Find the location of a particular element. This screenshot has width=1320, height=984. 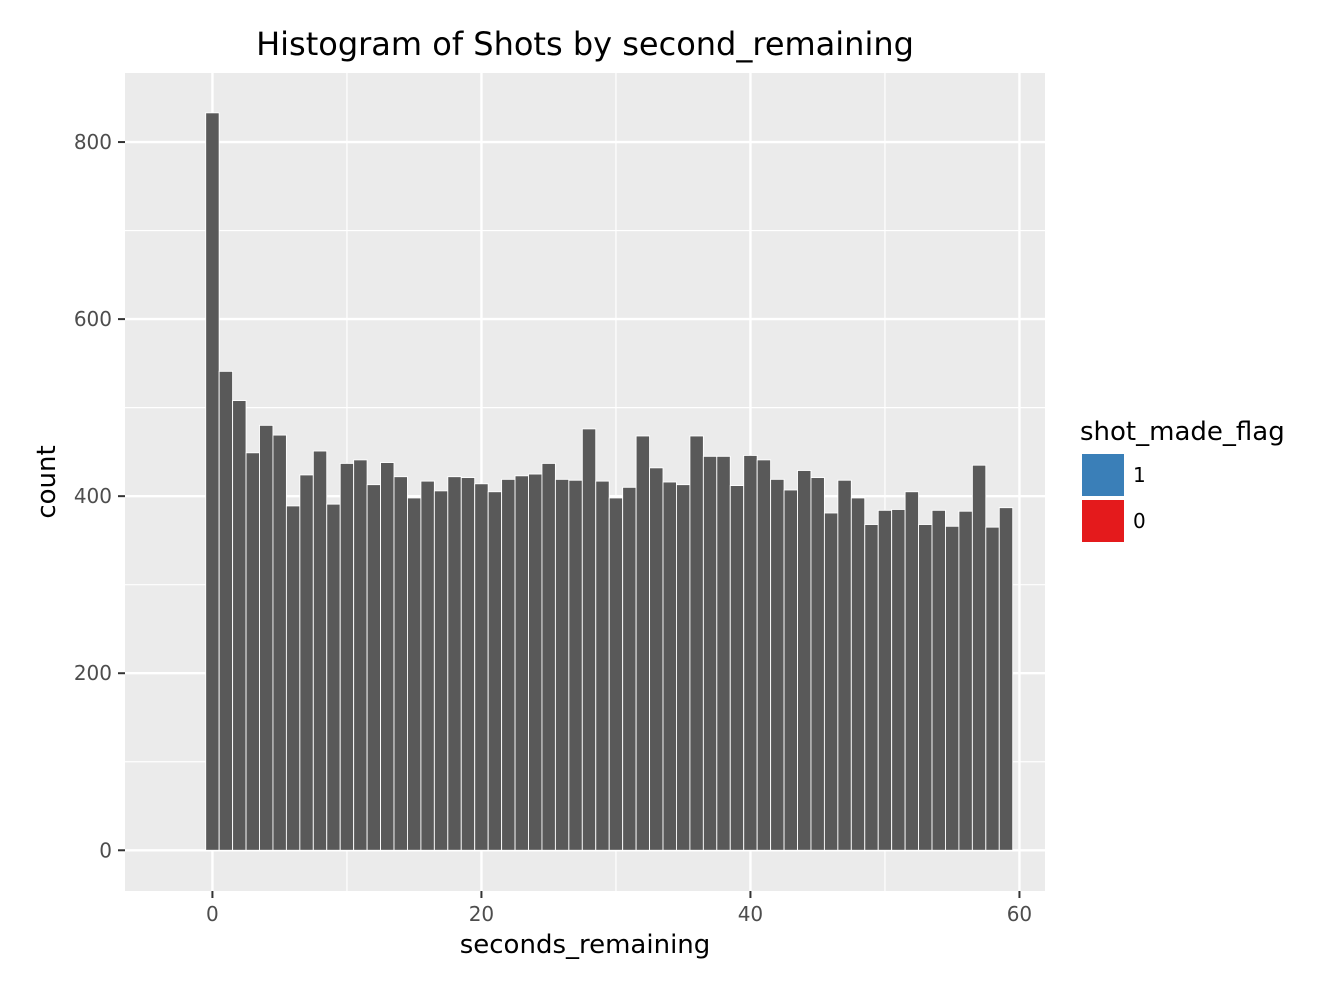

y-tick-label: 600 is located at coordinates (93, 319).